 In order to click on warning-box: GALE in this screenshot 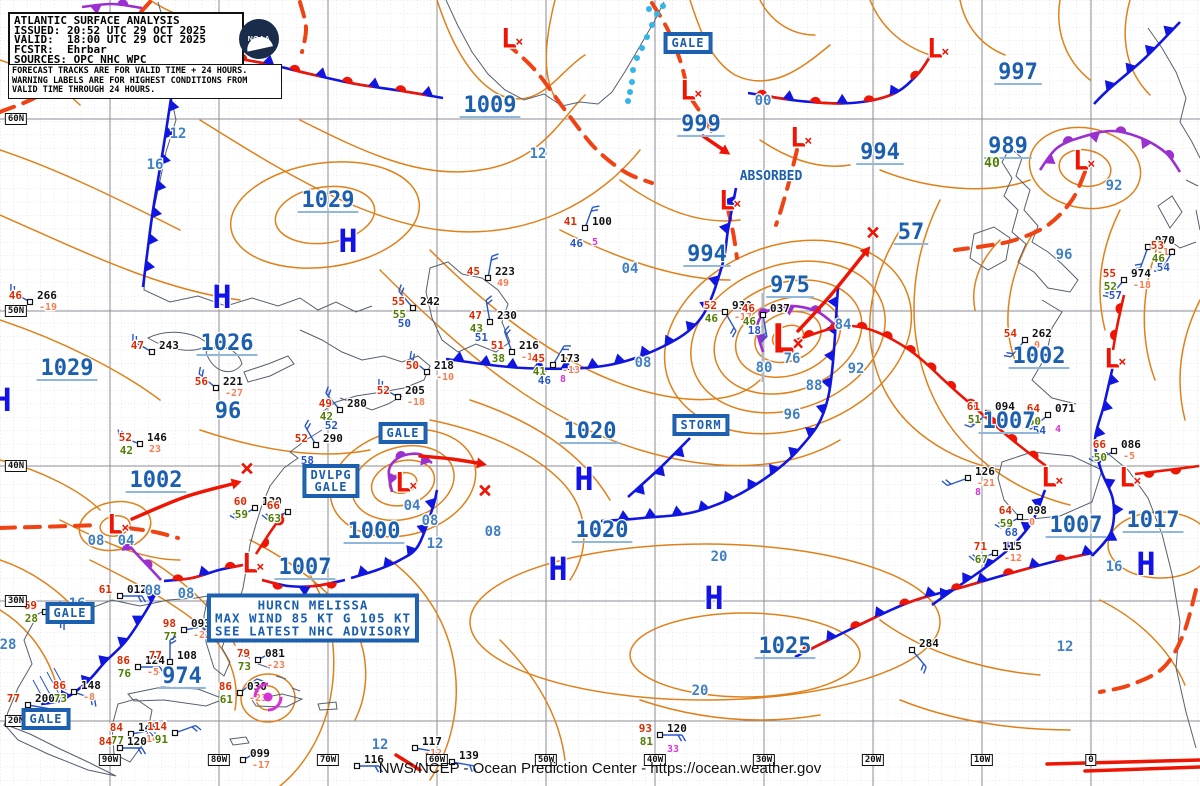, I will do `click(46, 719)`.